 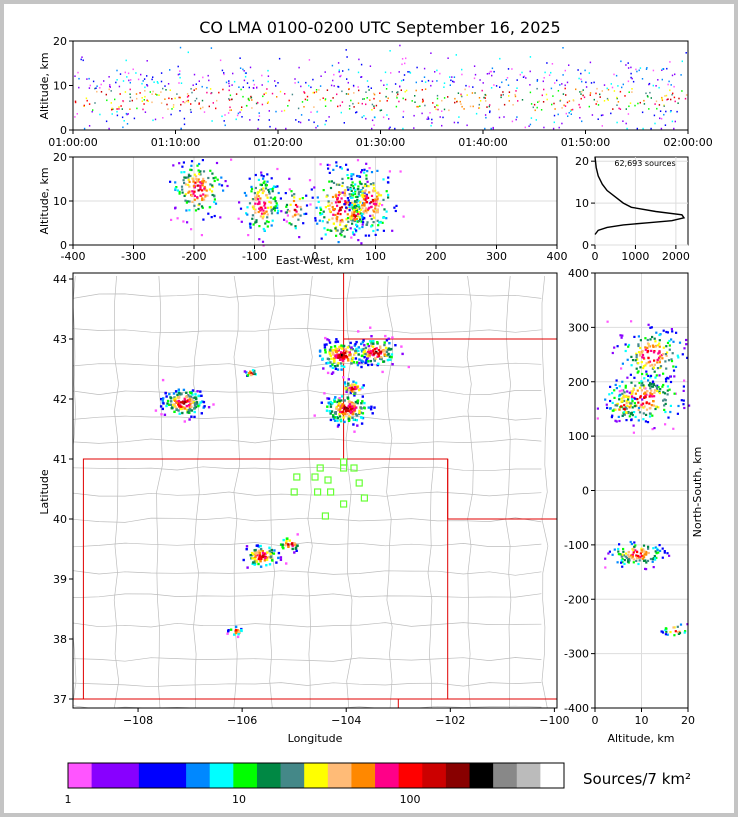 What do you see at coordinates (640, 738) in the screenshot?
I see `northsouth-xlabel: Altitude, km` at bounding box center [640, 738].